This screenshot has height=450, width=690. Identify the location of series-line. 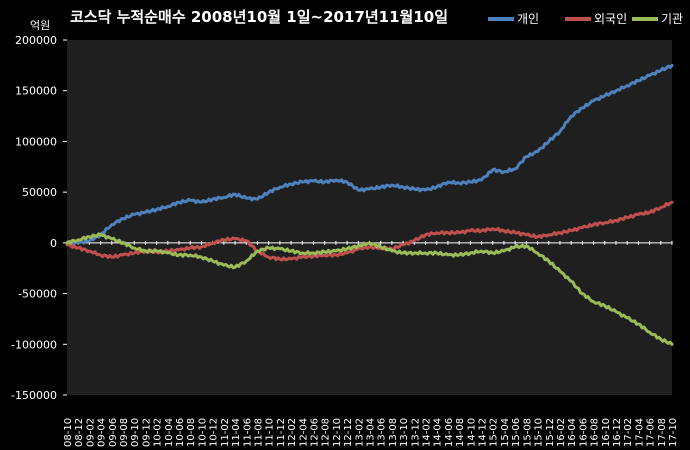
(369, 231).